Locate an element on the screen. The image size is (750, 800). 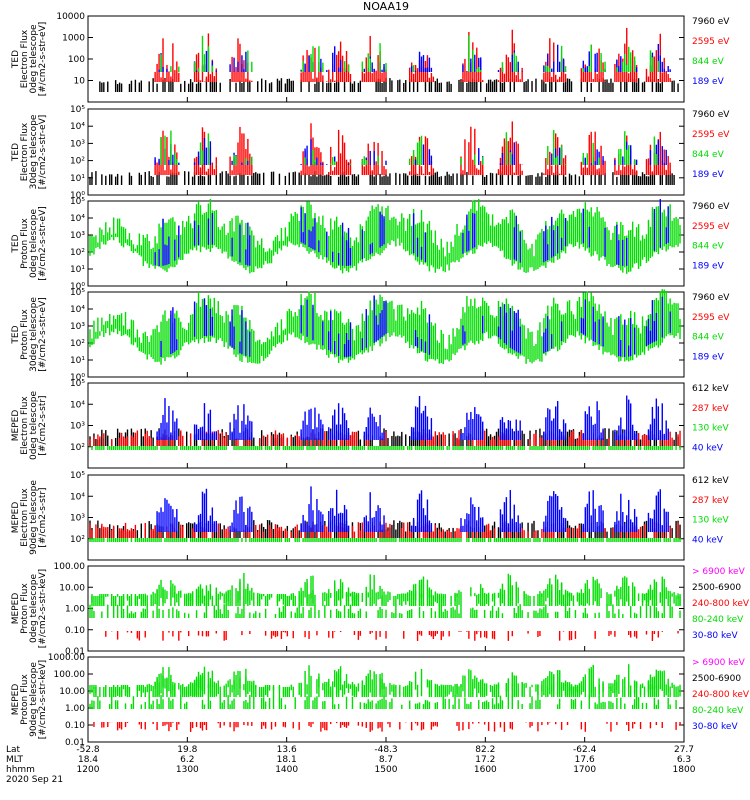
panel-7-ylabel-line: [#/cm2-s-str-keV] is located at coordinates (43, 608).